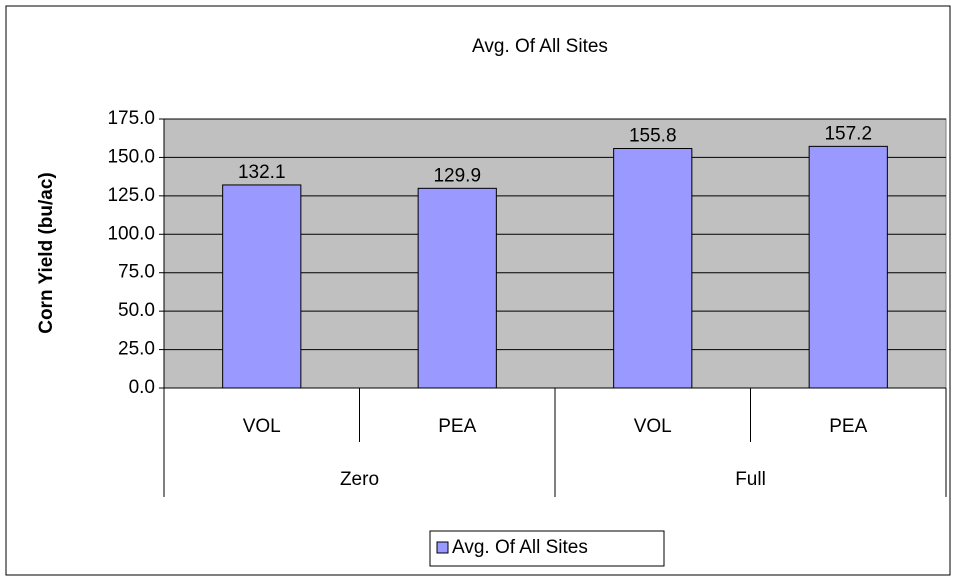 Image resolution: width=953 pixels, height=576 pixels. I want to click on y-tick-label: 150.0, so click(131, 156).